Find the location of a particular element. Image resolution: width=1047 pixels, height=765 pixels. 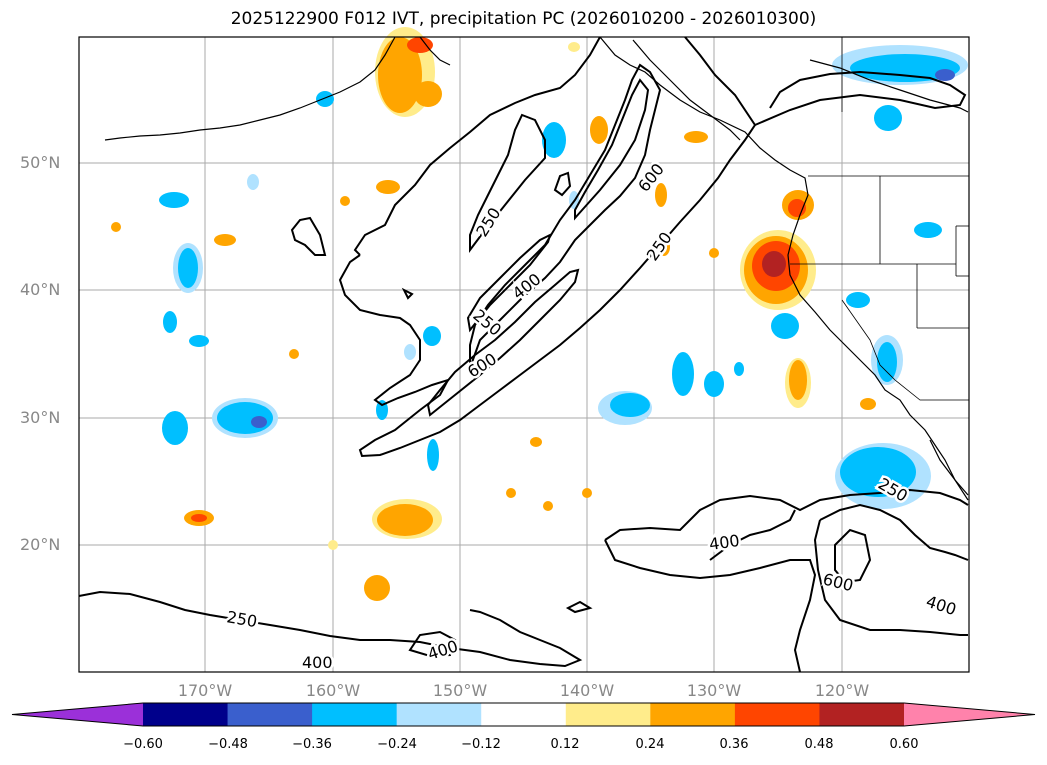

lon-label: 160°W is located at coordinates (333, 690).